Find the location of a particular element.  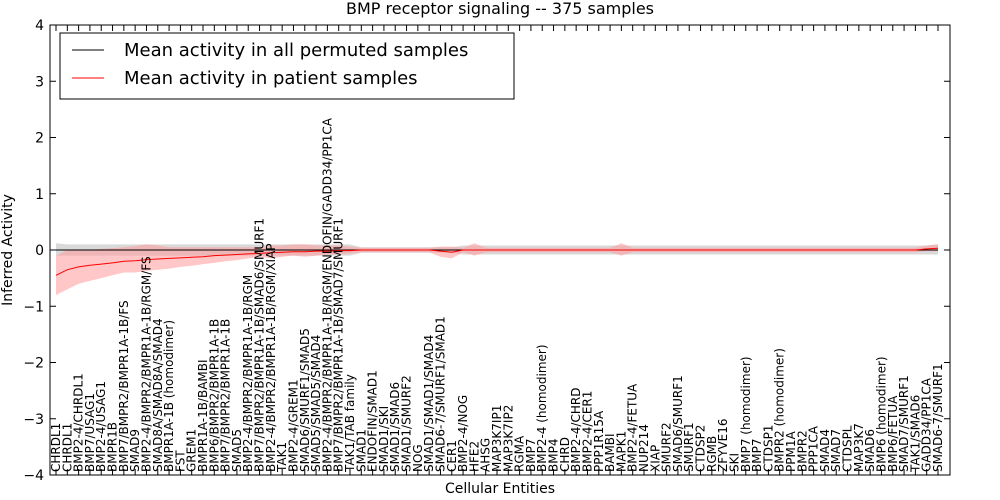

y-tick-label: −3 is located at coordinates (33, 420).